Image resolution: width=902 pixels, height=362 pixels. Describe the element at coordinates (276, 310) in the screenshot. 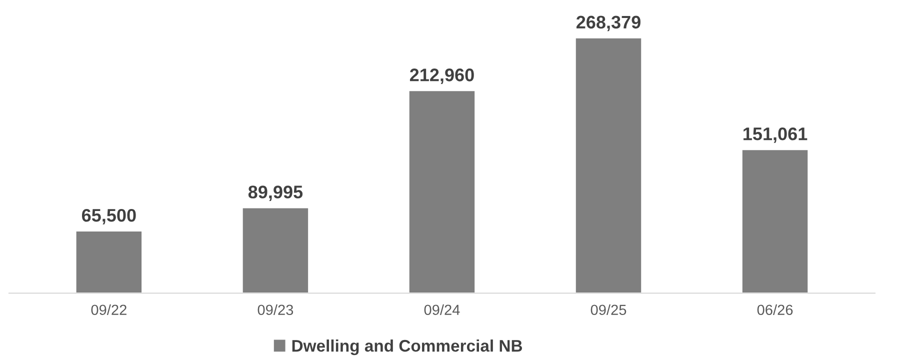

I see `x-tick-label: 09/23` at that location.